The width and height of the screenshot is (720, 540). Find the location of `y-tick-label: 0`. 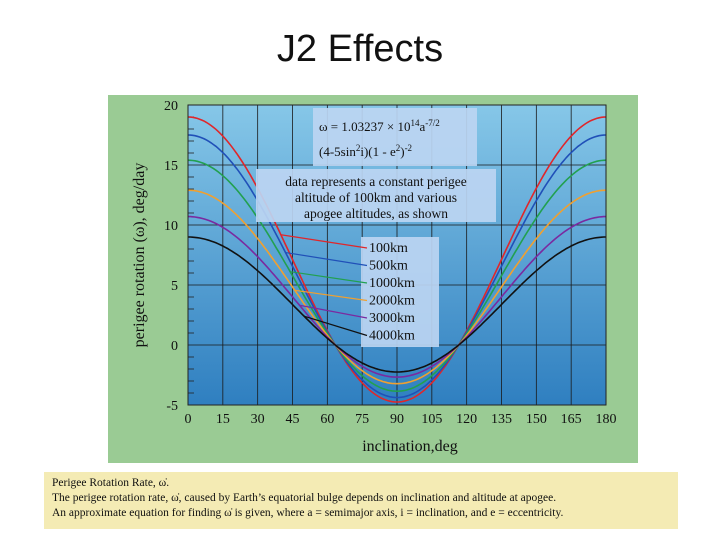

y-tick-label: 0 is located at coordinates (174, 346).